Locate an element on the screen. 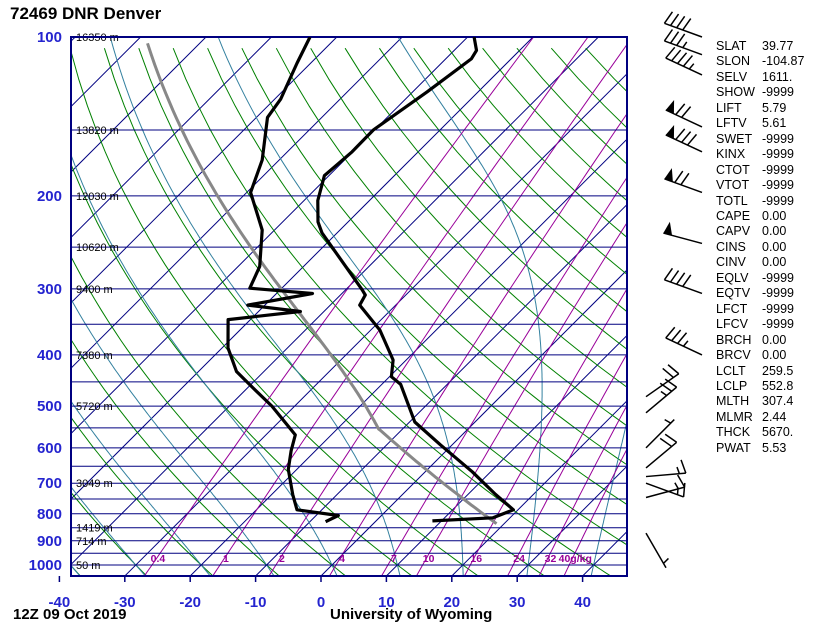 The image size is (815, 637). index-row: CAPV 0.00 is located at coordinates (760, 231).